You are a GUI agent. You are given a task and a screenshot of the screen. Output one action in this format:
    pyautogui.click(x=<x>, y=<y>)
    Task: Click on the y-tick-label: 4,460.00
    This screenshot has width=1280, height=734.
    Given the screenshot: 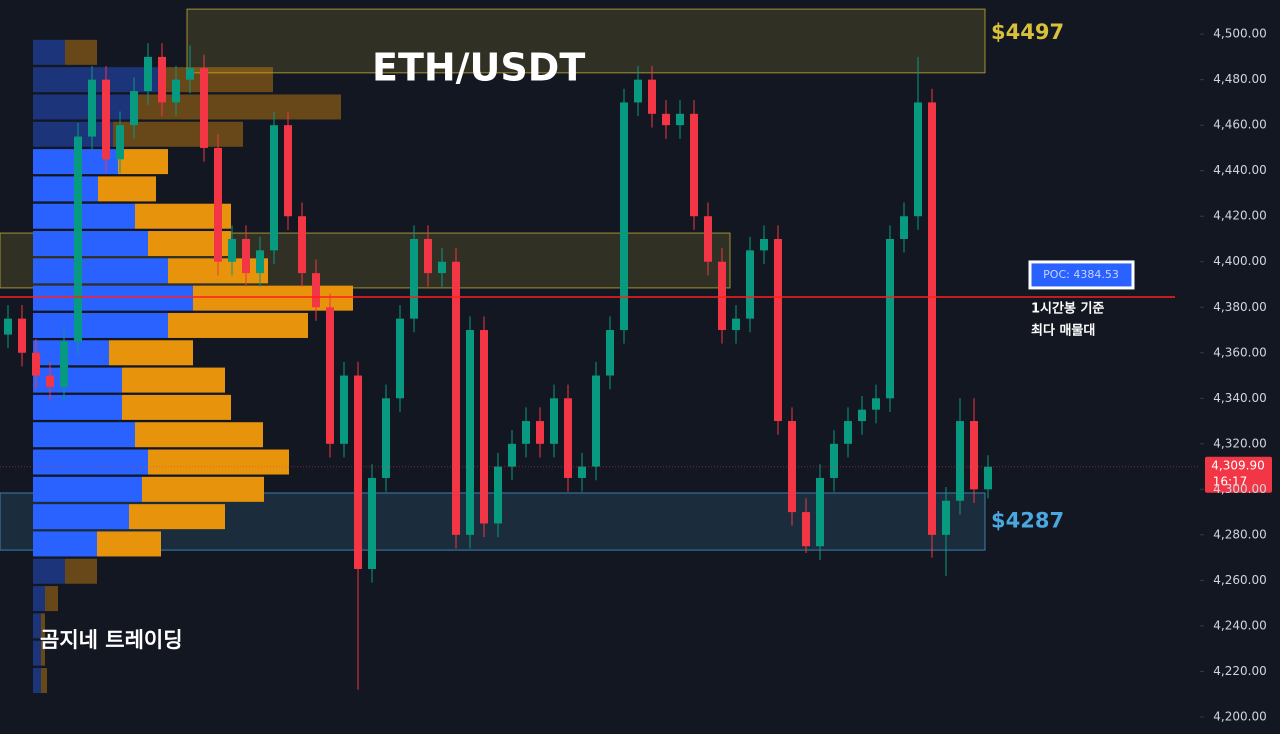 What is the action you would take?
    pyautogui.click(x=1239, y=125)
    